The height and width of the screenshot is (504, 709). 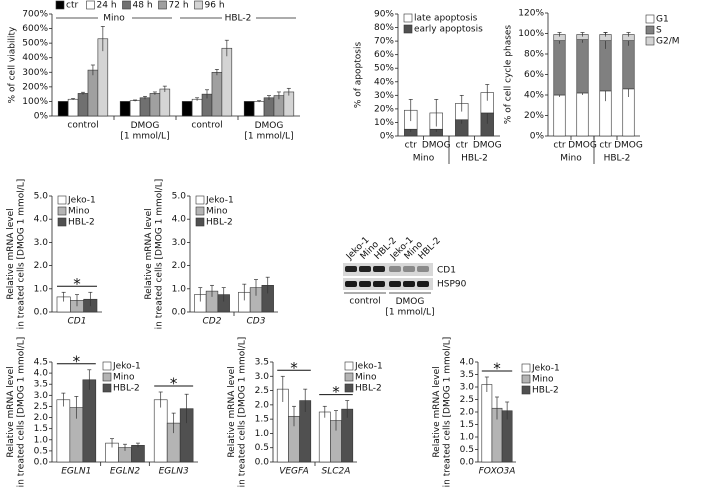 What do you see at coordinates (294, 472) in the screenshot?
I see `x-tick-label: VEGFA` at bounding box center [294, 472].